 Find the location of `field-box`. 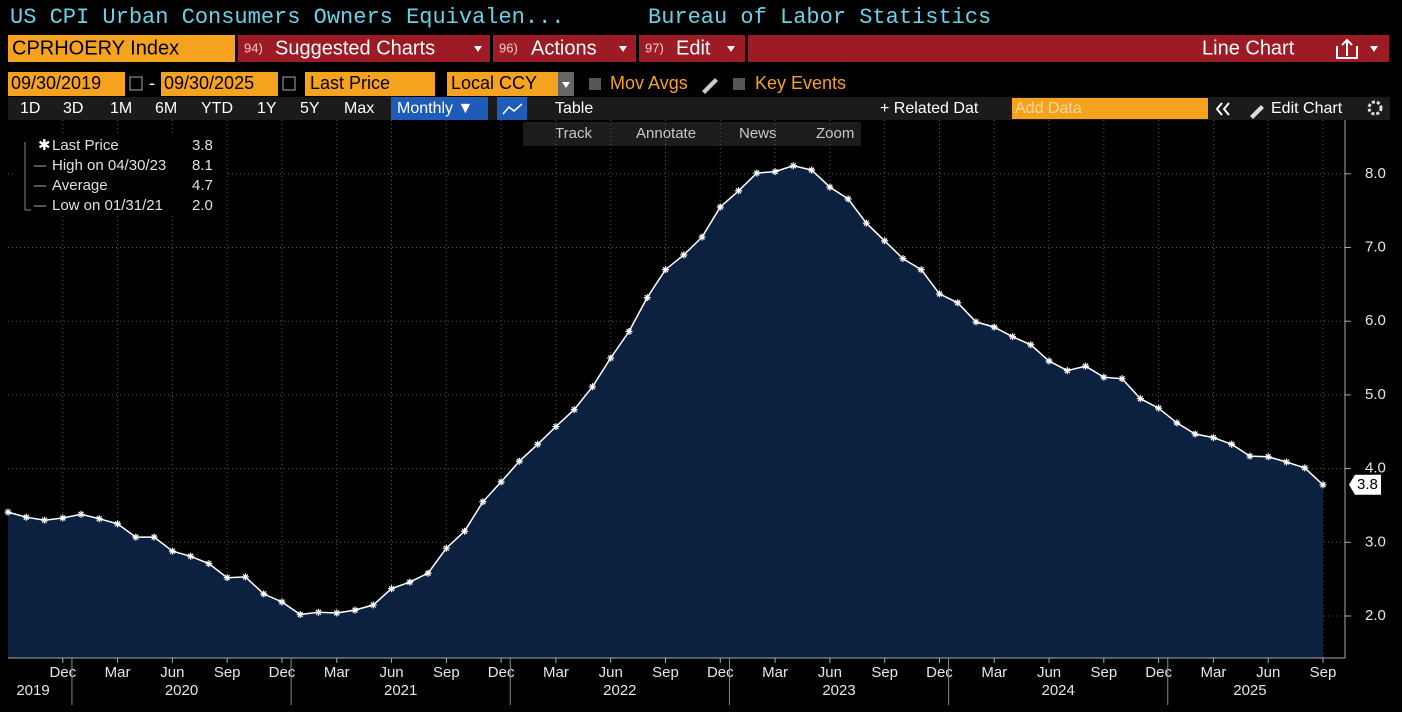

field-box is located at coordinates (370, 84).